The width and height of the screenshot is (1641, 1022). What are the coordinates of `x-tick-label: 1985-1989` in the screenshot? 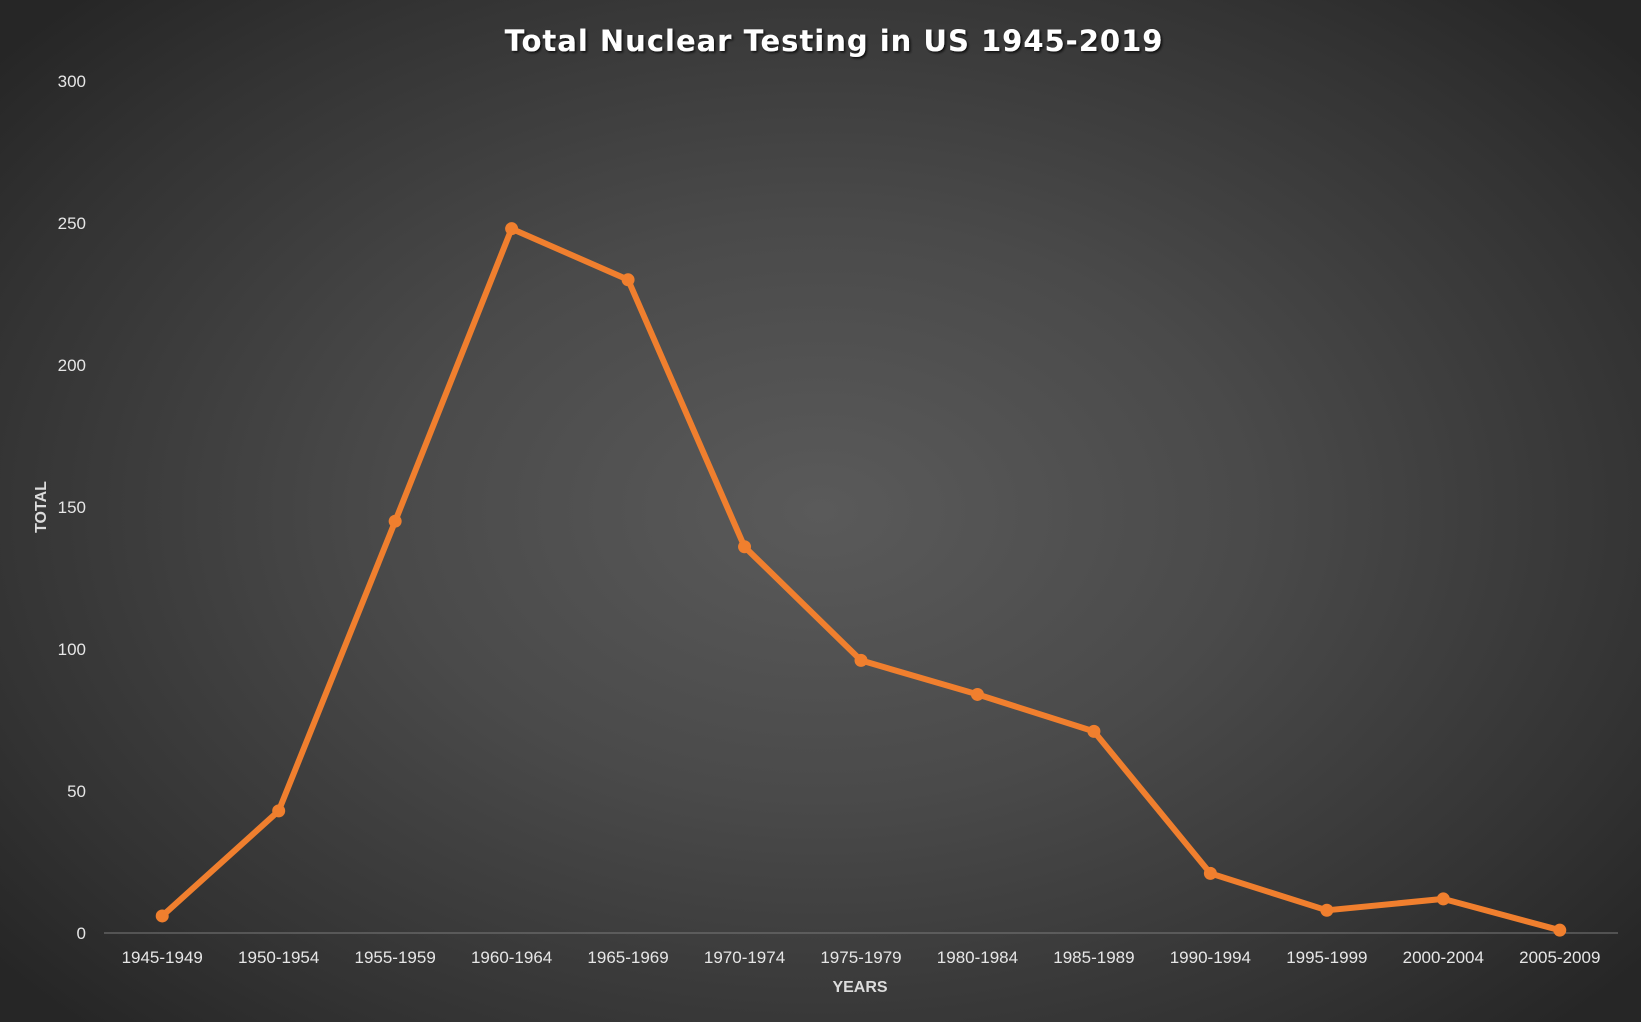 It's located at (1093, 957).